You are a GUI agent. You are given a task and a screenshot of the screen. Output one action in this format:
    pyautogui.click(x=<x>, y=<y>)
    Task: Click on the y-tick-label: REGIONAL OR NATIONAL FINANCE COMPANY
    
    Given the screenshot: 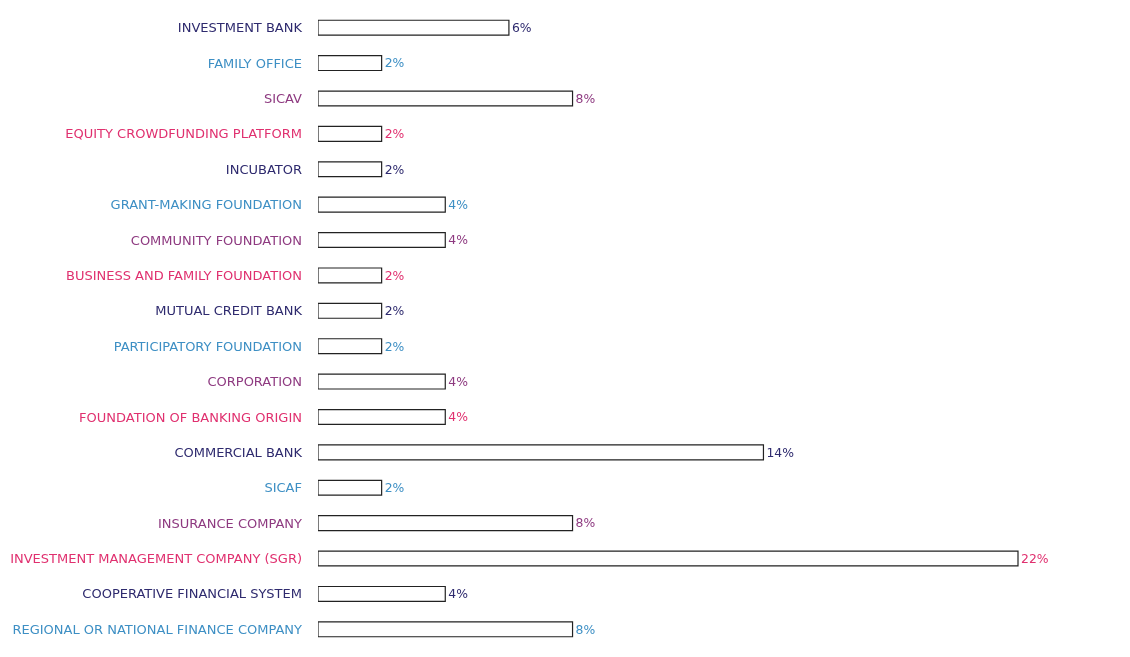 What is the action you would take?
    pyautogui.click(x=157, y=629)
    